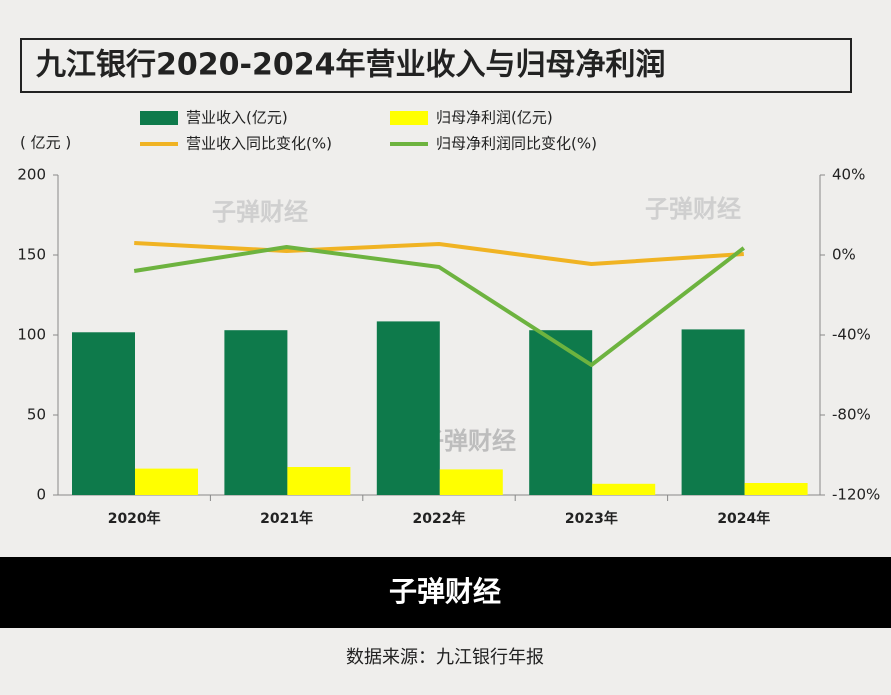 Image resolution: width=891 pixels, height=695 pixels. Describe the element at coordinates (36, 415) in the screenshot. I see `y-tick-label: 50` at that location.